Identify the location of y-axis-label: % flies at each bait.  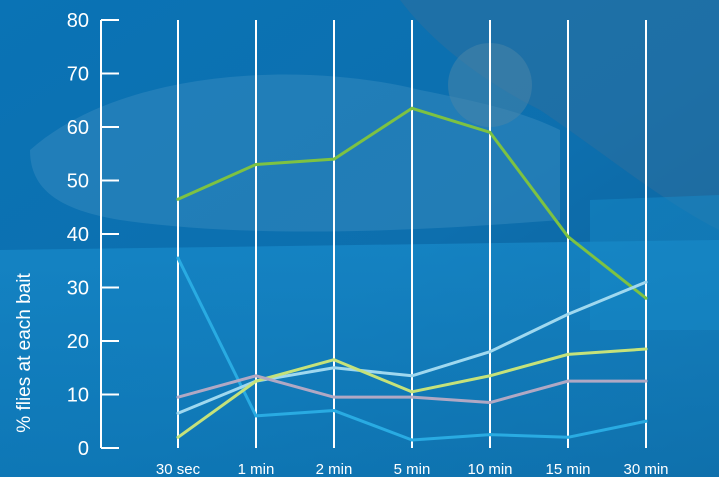
(24, 353).